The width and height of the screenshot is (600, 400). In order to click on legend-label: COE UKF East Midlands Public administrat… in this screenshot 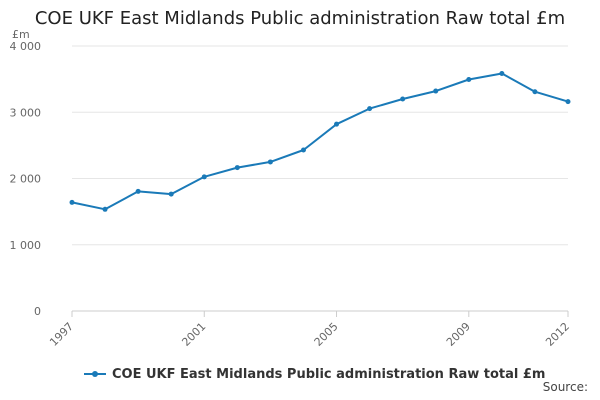, I will do `click(329, 374)`.